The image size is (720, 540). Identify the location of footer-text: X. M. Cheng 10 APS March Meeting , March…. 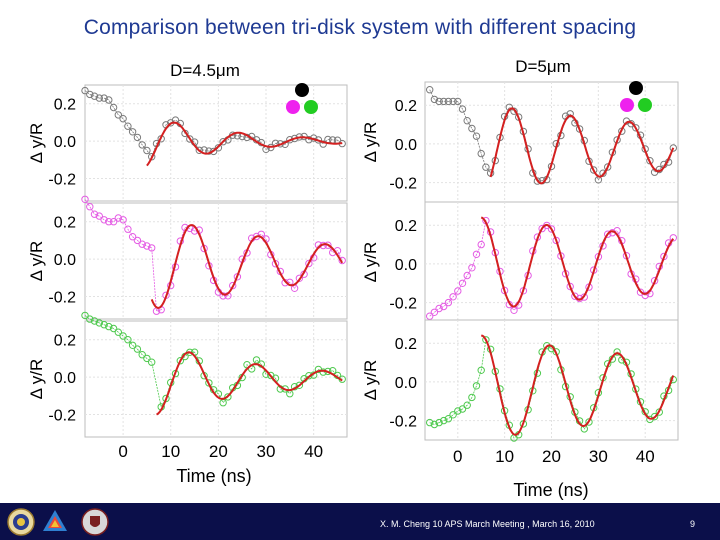
(487, 524).